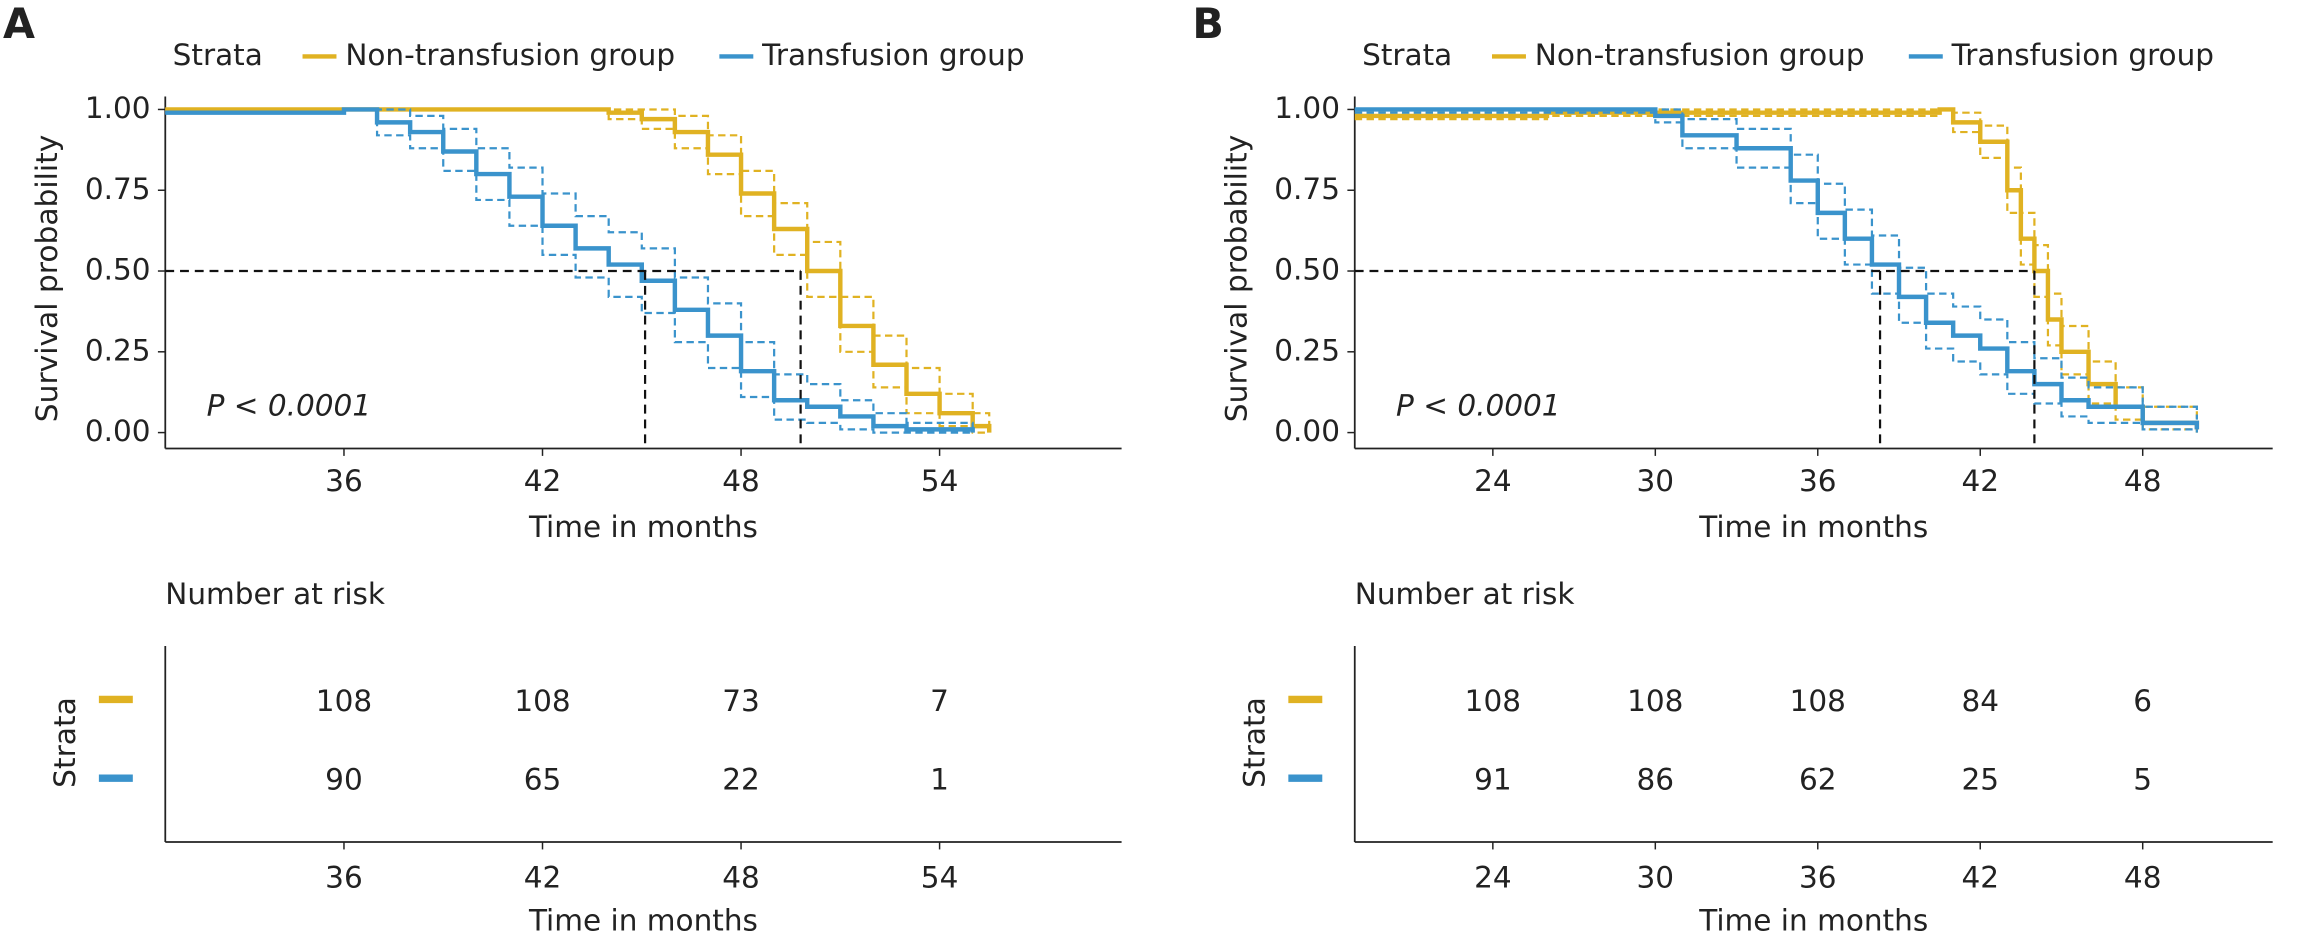 The image size is (2314, 943). I want to click on risk-count: 5, so click(2142, 780).